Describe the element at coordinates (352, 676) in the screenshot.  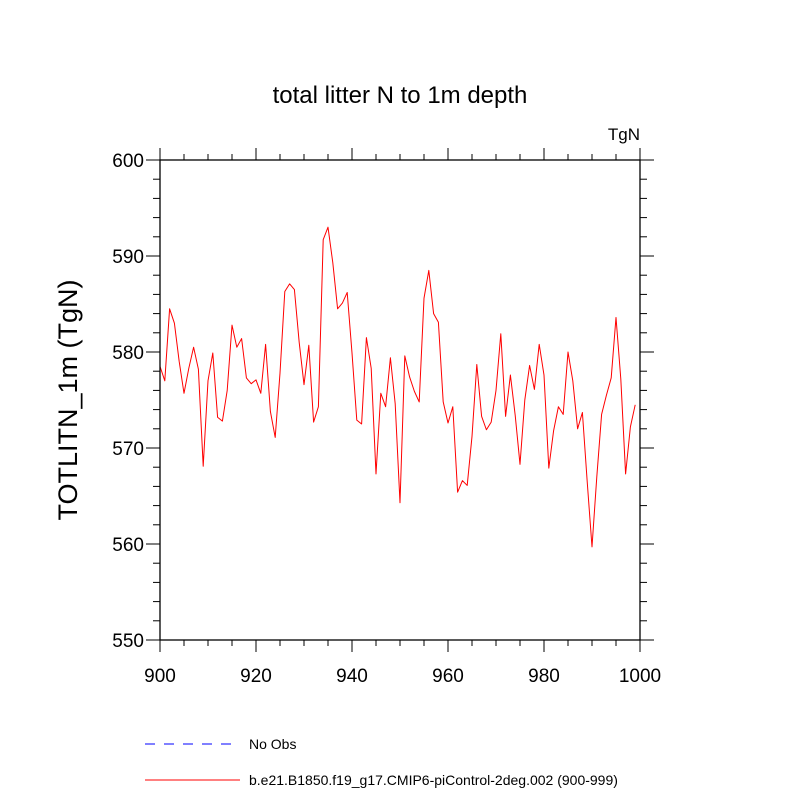
I see `x-tick-label: 940` at that location.